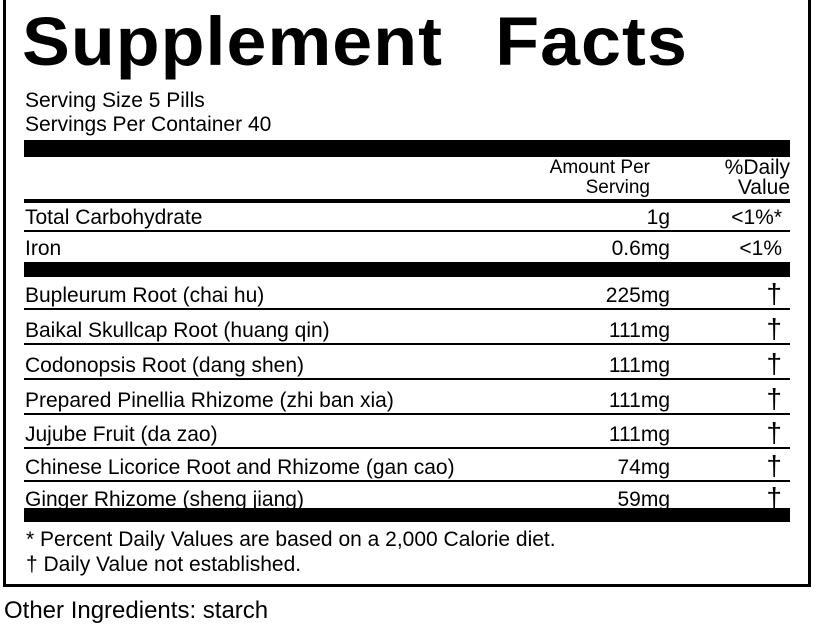  I want to click on ingredient-name: Bupleurum Root (chai hu), so click(145, 295).